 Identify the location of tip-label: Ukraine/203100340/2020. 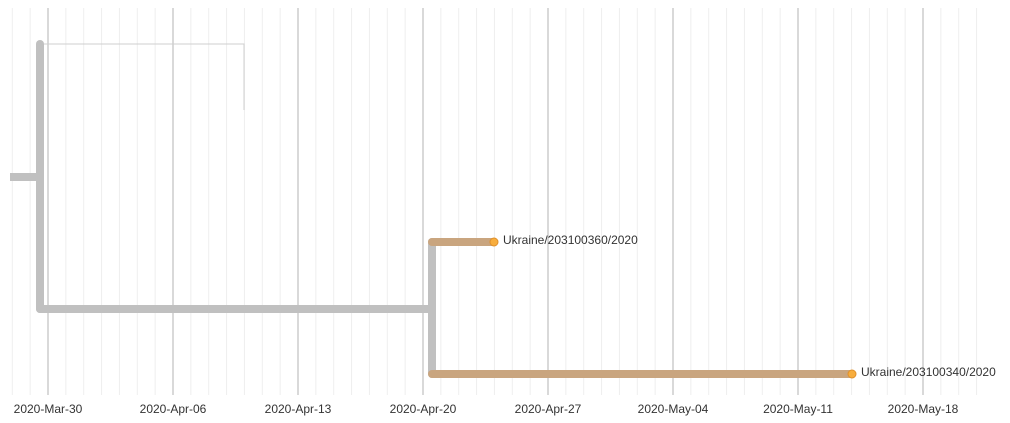
(928, 372).